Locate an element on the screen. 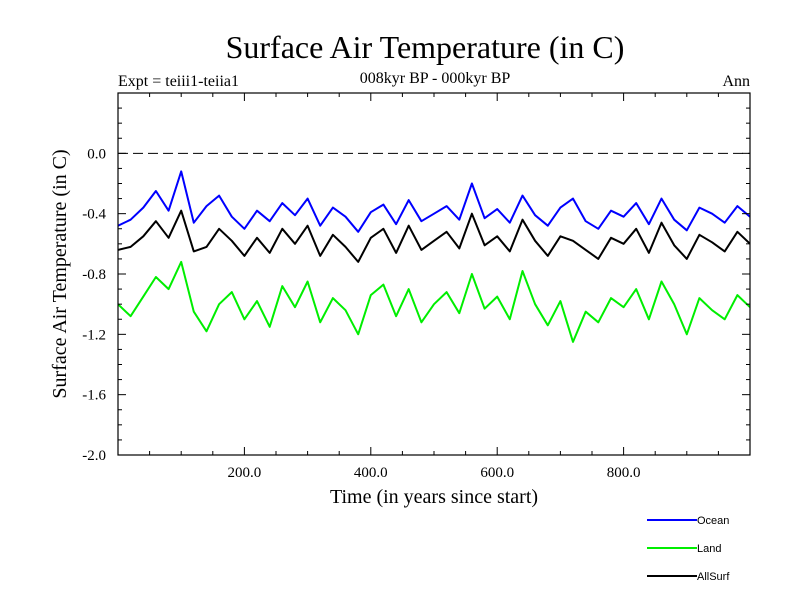  y-tick-label: -1.6 is located at coordinates (94, 396).